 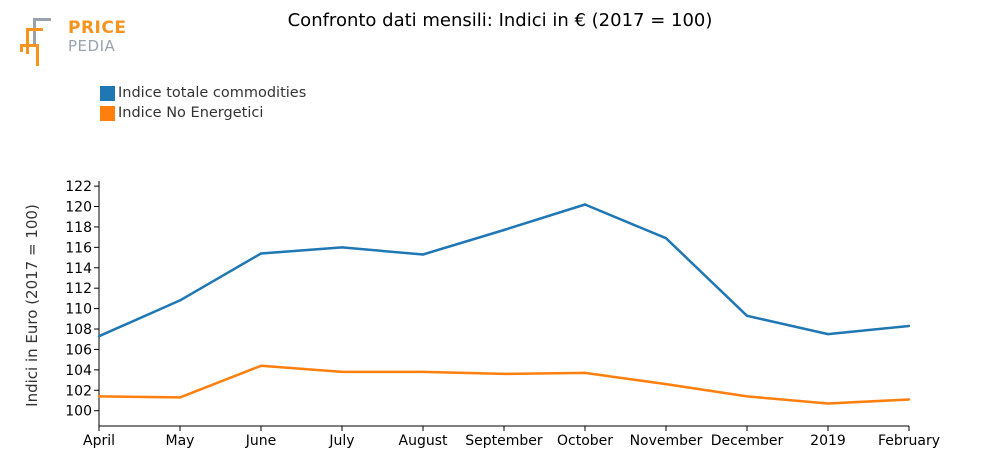 I want to click on y-tick-label: 100, so click(x=78, y=412).